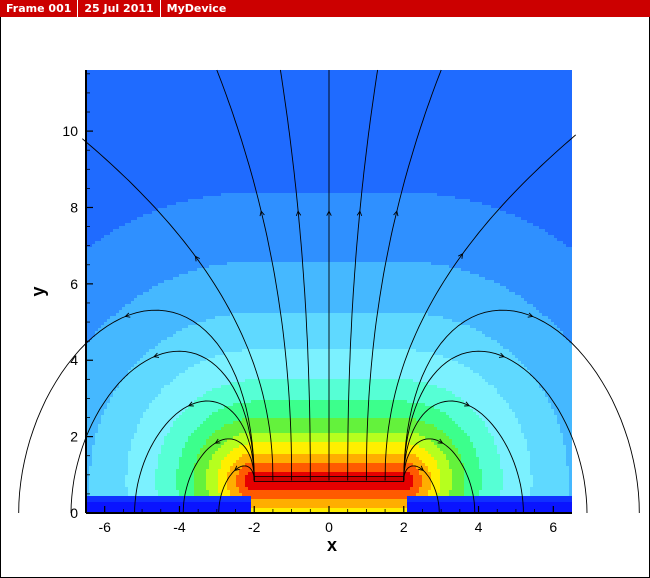  I want to click on y-tick-label-2: 4, so click(74, 360).